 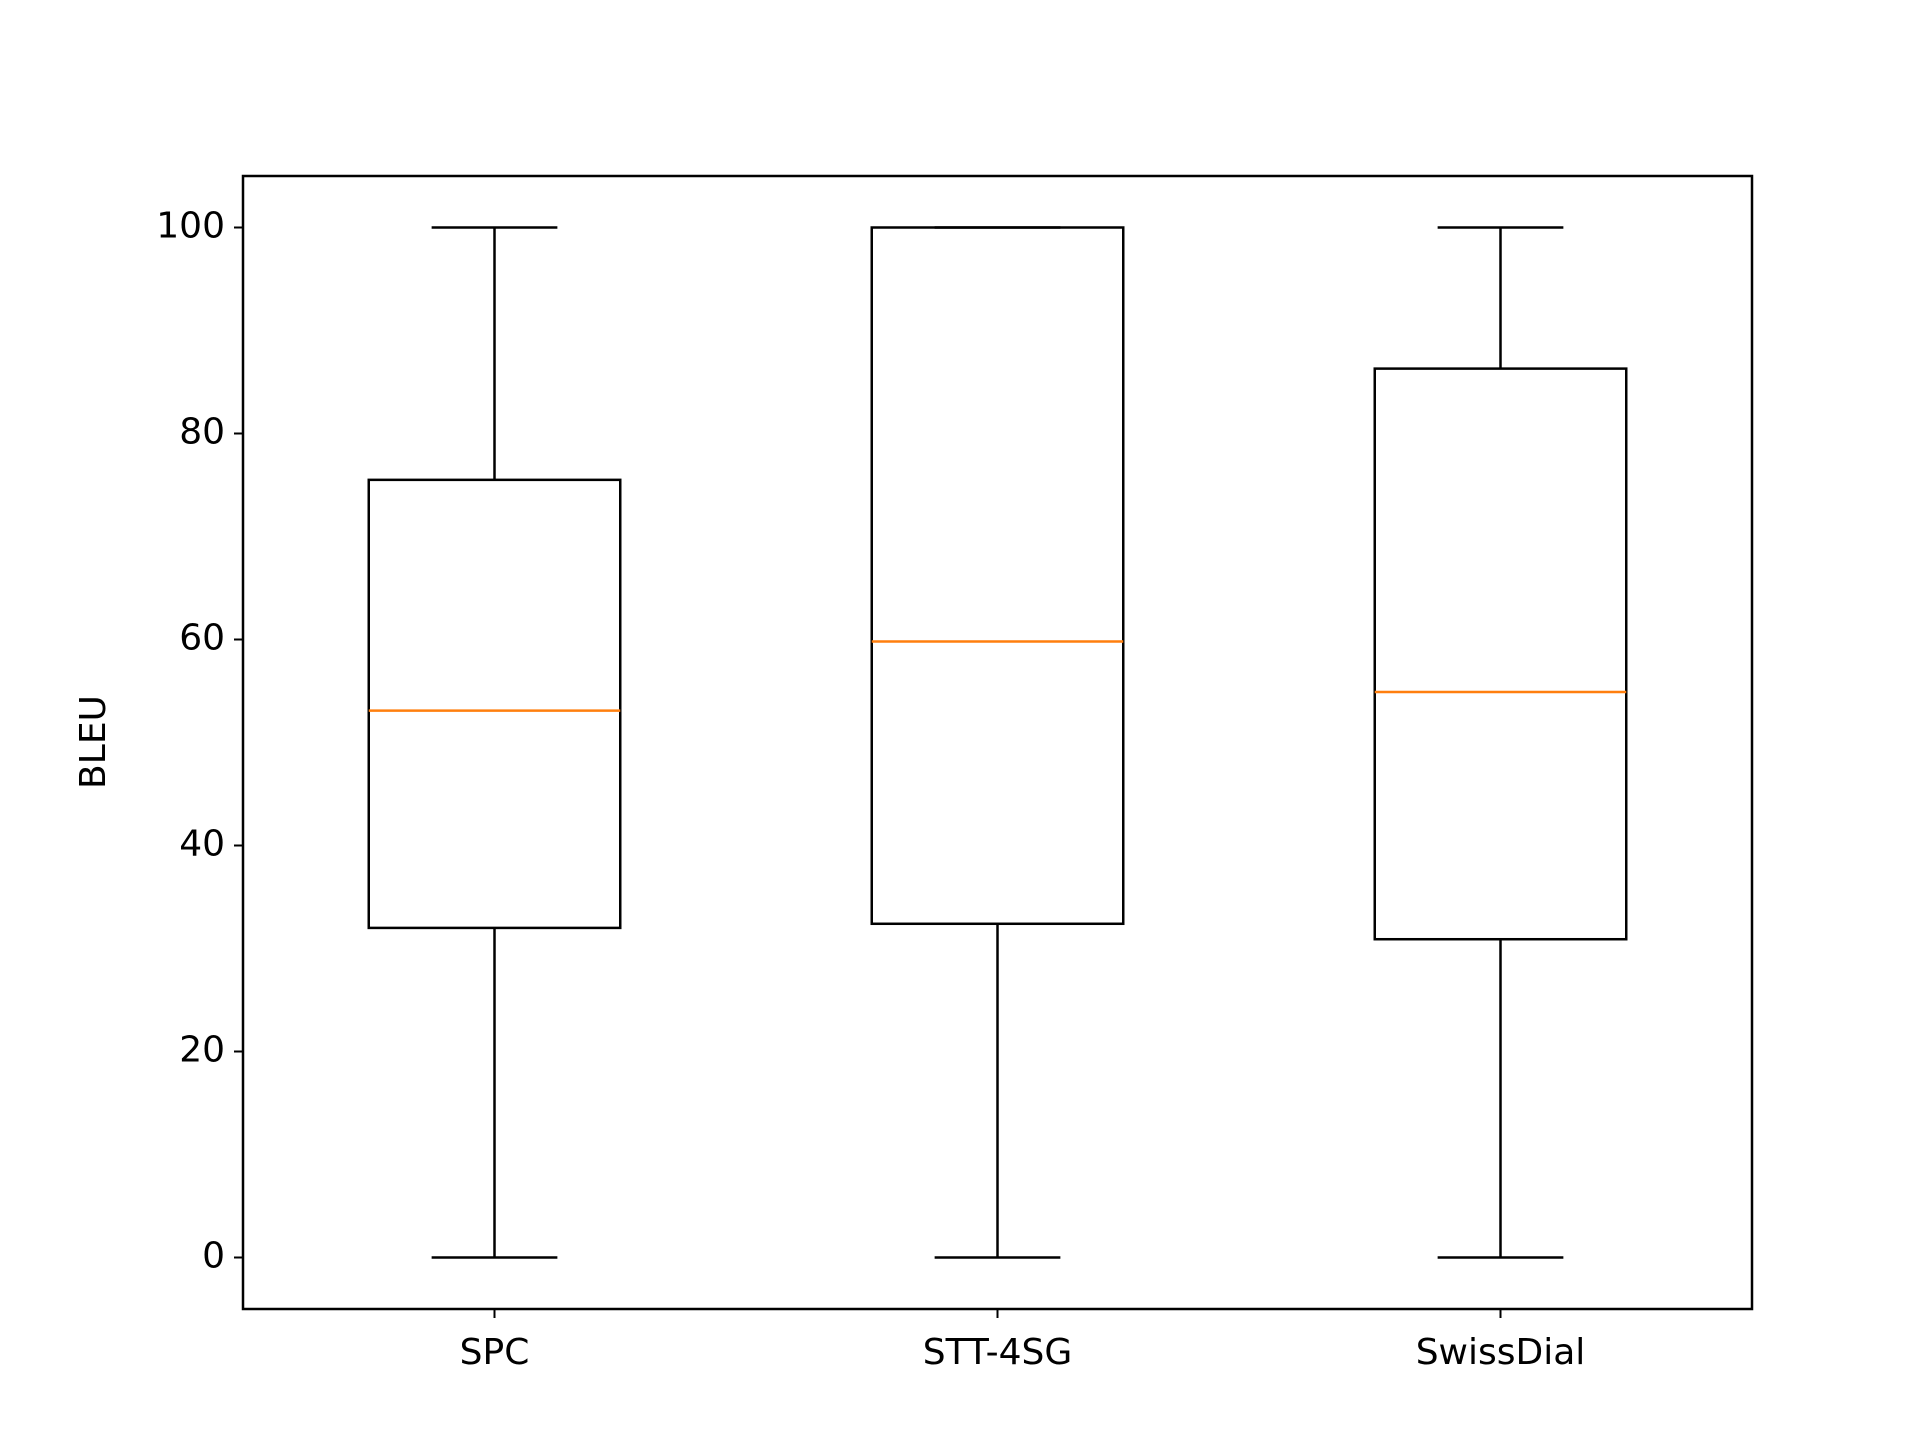 What do you see at coordinates (495, 1352) in the screenshot?
I see `x-tick-label: SPC` at bounding box center [495, 1352].